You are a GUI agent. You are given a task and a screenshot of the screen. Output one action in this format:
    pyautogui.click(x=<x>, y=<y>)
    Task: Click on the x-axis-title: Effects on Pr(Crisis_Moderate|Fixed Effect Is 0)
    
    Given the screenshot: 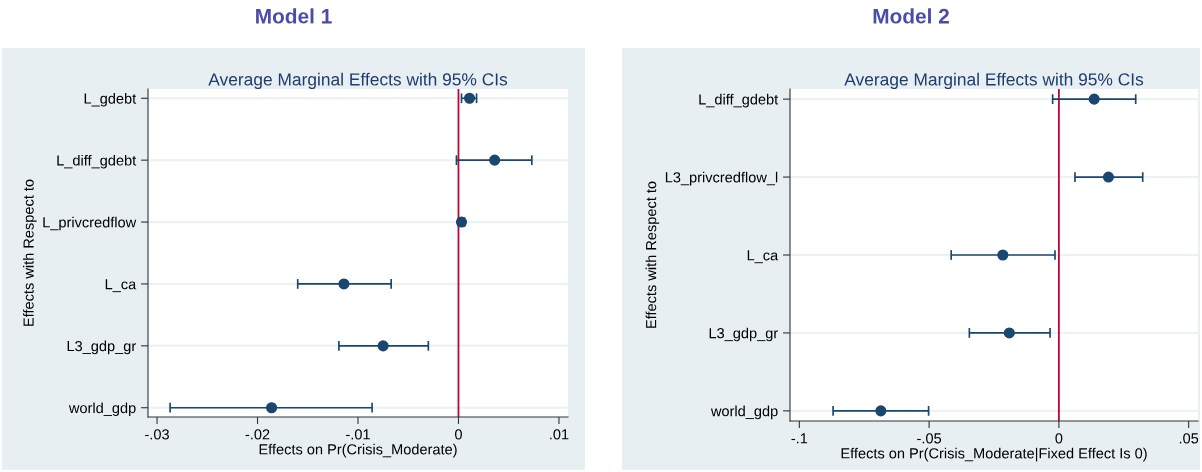 What is the action you would take?
    pyautogui.click(x=994, y=454)
    